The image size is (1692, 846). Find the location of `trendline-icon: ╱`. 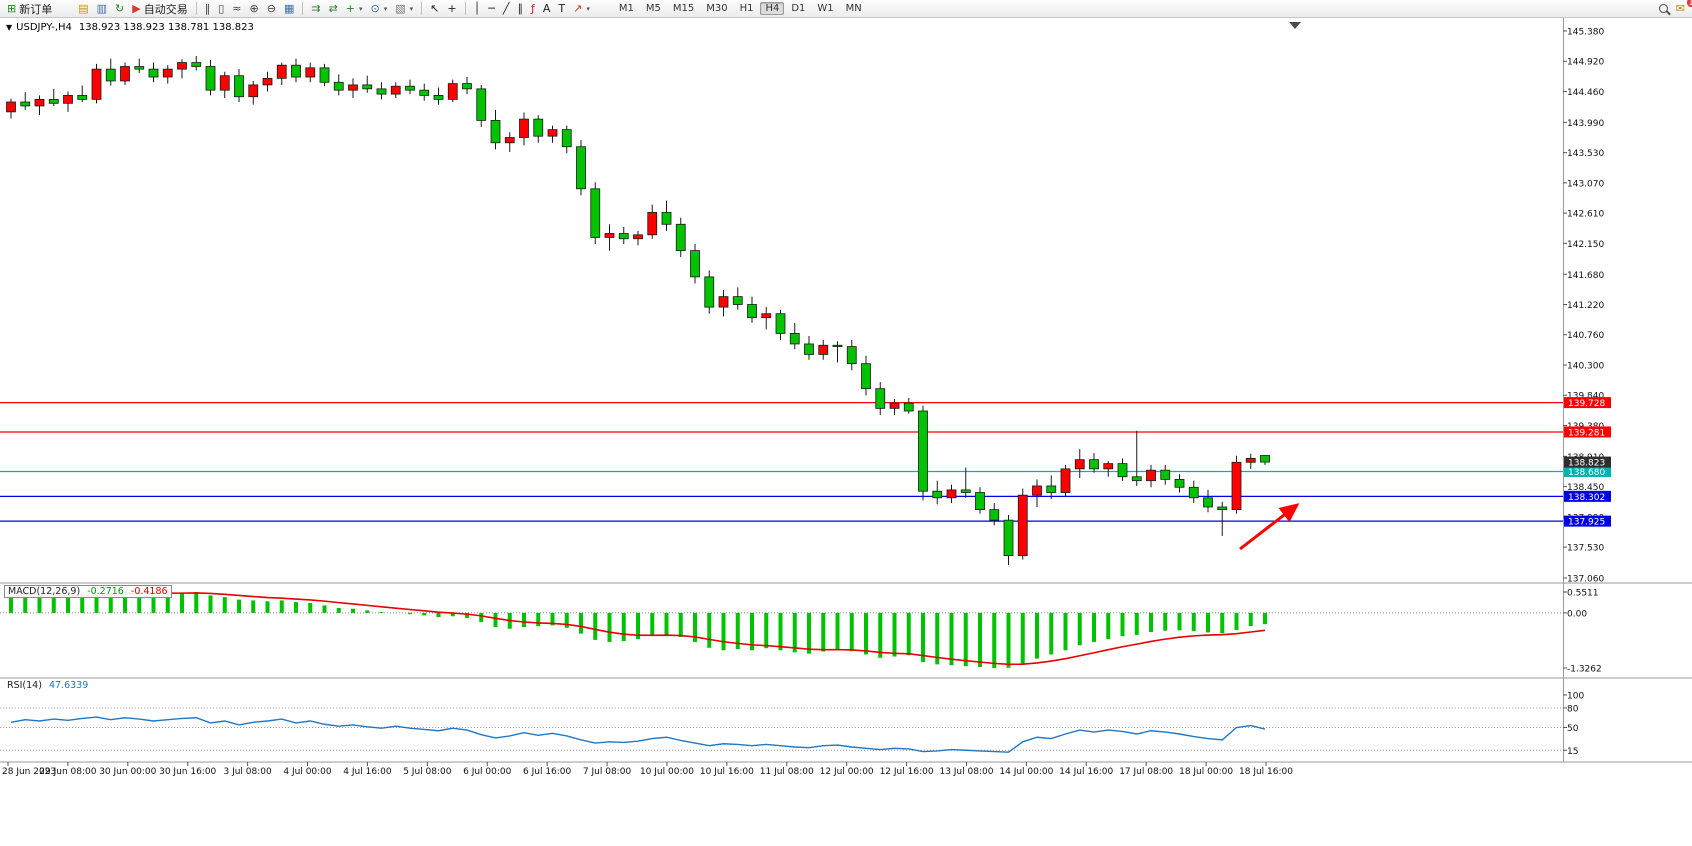

trendline-icon: ╱ is located at coordinates (506, 8).